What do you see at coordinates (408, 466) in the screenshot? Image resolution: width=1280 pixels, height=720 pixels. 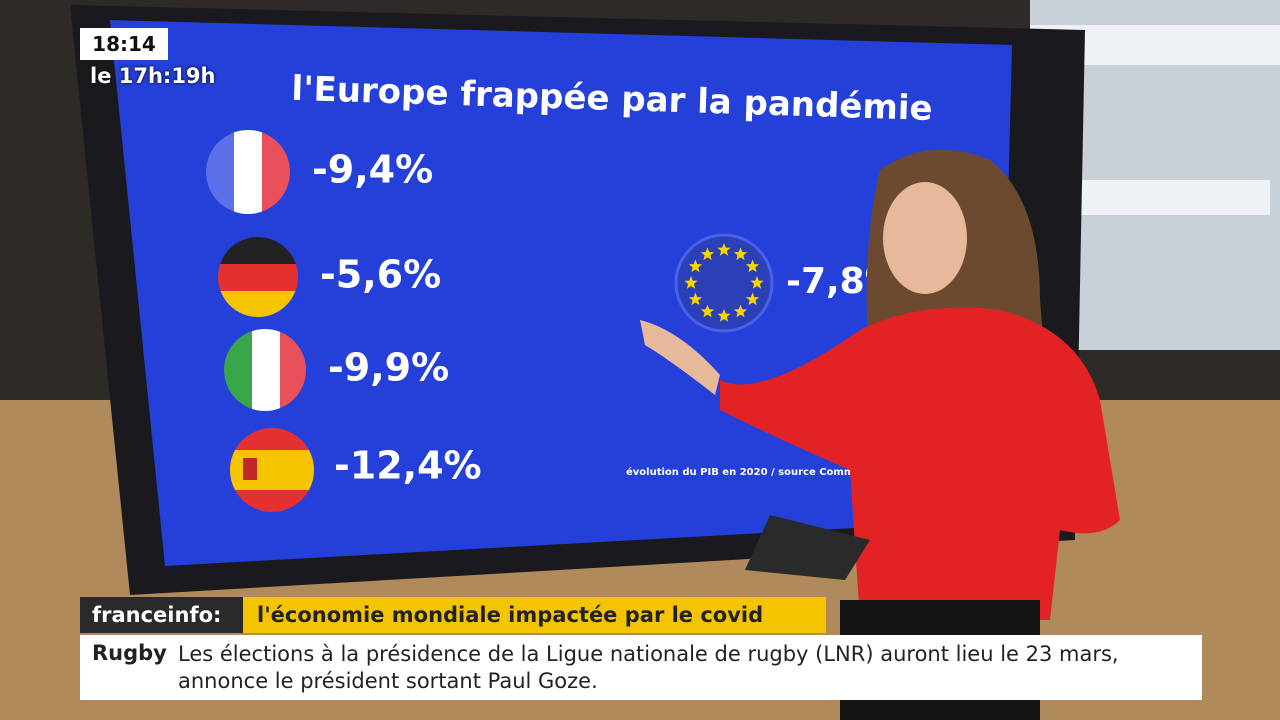 I see `gdp-value: -12,4%` at bounding box center [408, 466].